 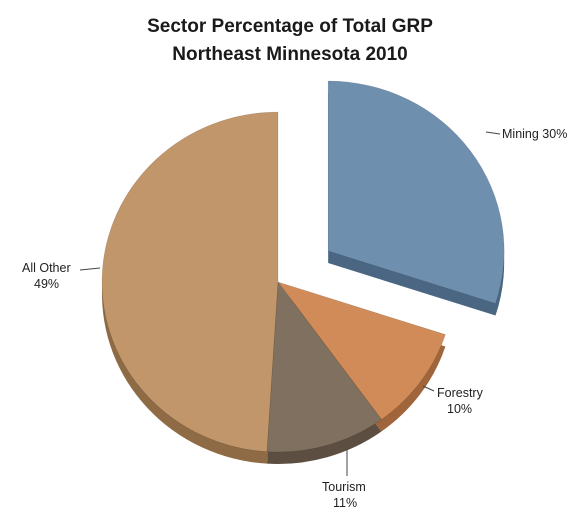 What do you see at coordinates (493, 133) in the screenshot?
I see `mining-leader-line` at bounding box center [493, 133].